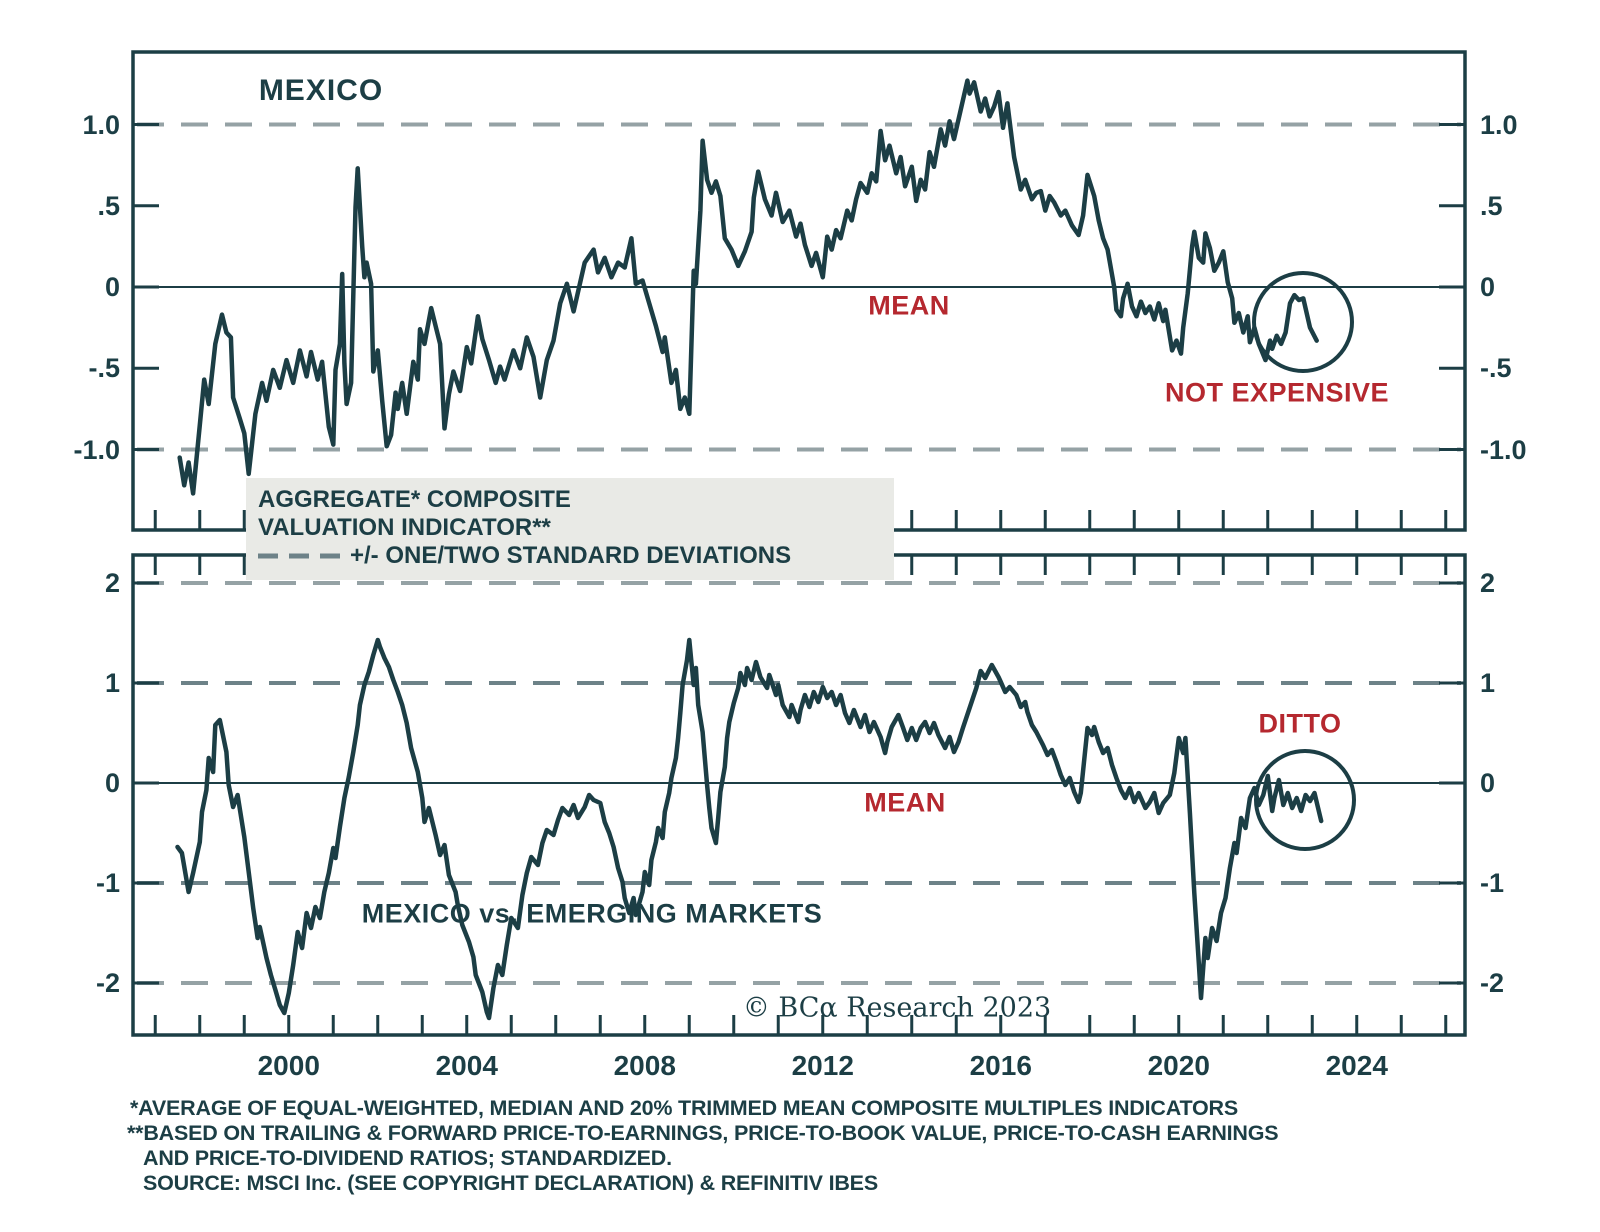  Describe the element at coordinates (897, 1008) in the screenshot. I see `copyright-notice: © BCα Research 2023` at that location.